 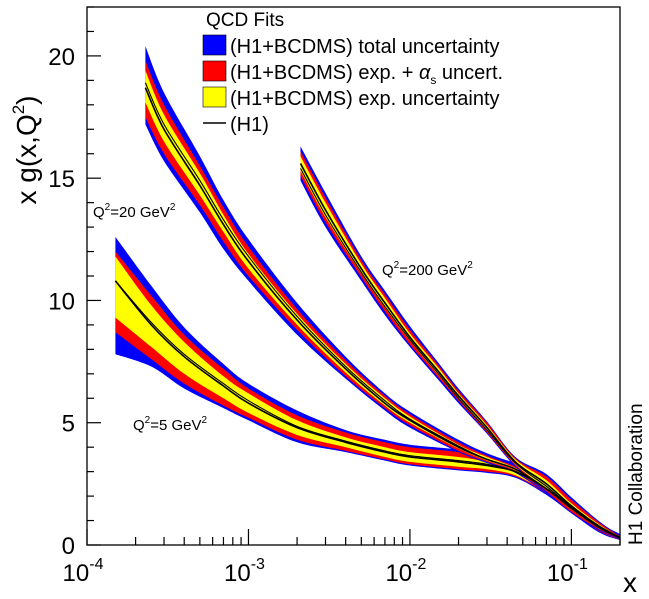 What do you see at coordinates (134, 211) in the screenshot?
I see `curve-label: Q2=20 GeV2` at bounding box center [134, 211].